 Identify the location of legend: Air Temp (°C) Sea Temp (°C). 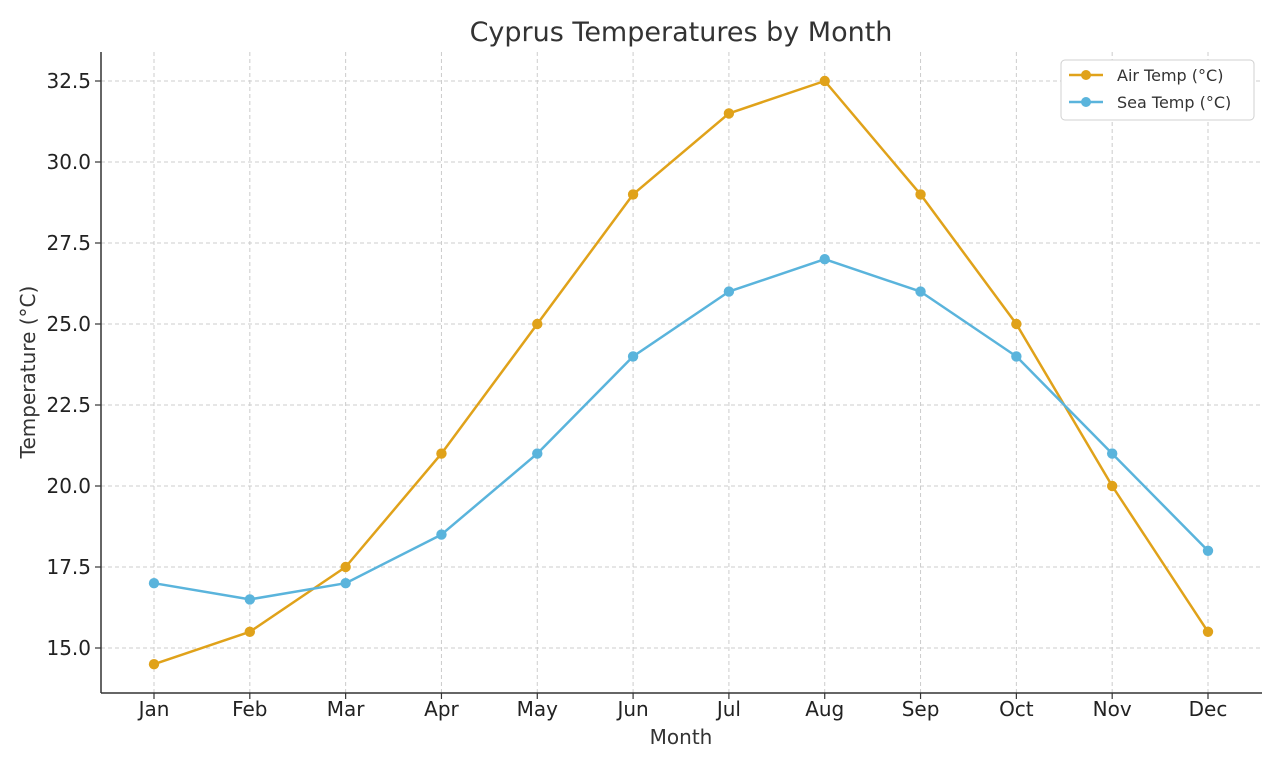
(1157, 90).